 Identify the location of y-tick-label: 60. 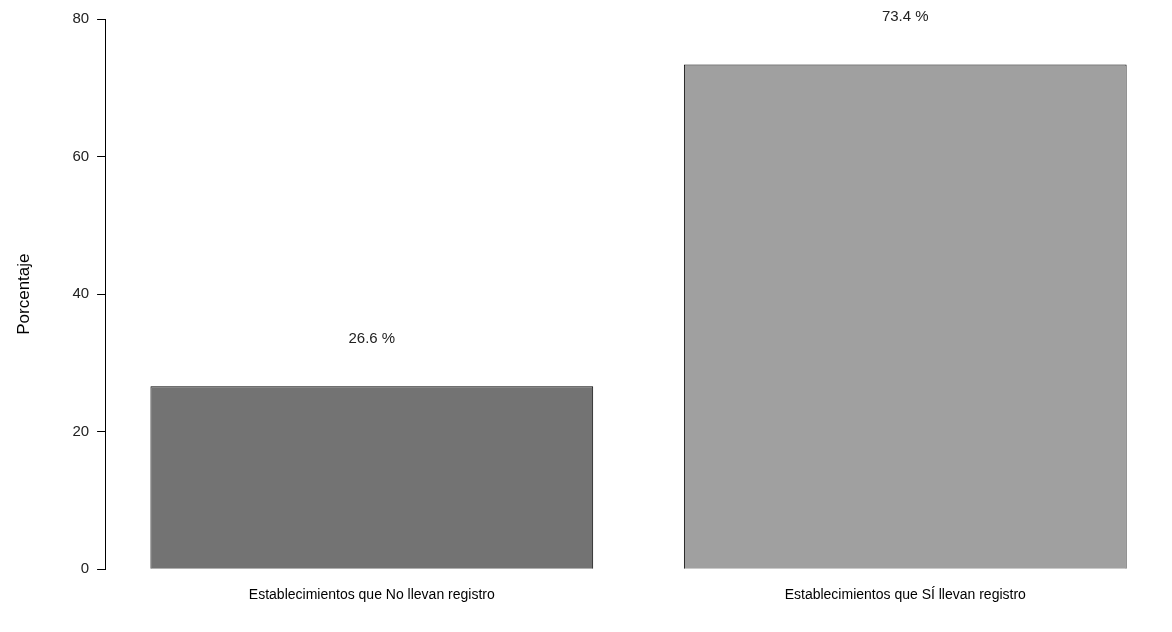
(81, 155).